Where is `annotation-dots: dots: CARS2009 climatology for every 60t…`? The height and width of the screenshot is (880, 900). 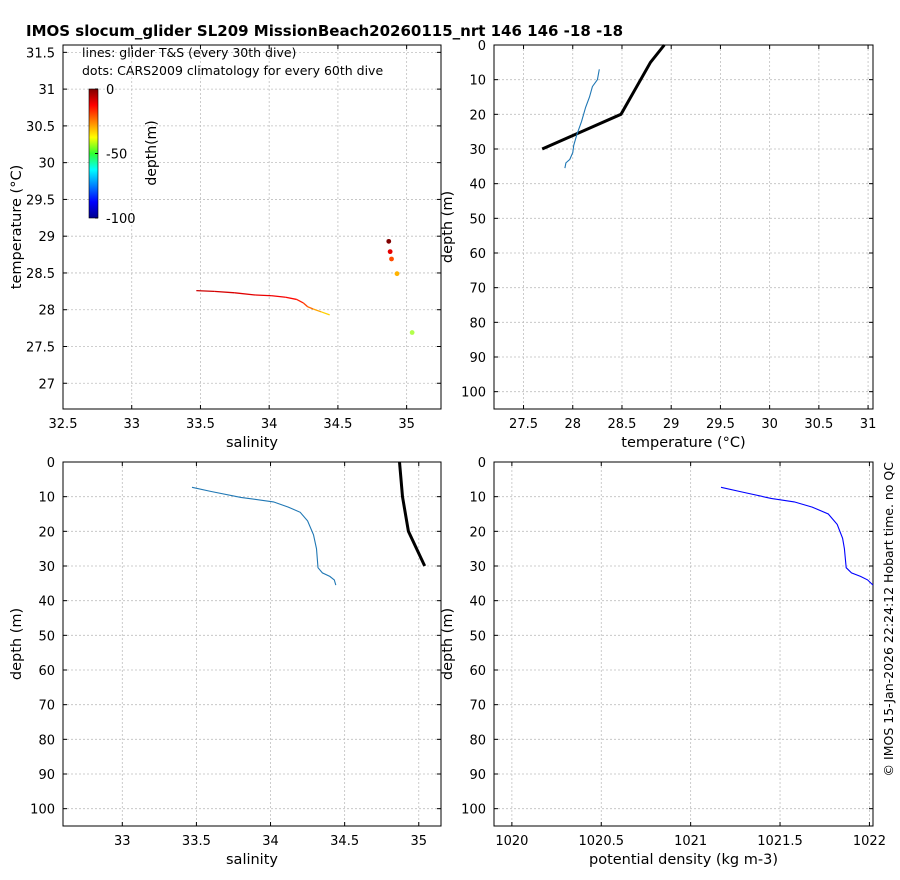
annotation-dots: dots: CARS2009 climatology for every 60t… is located at coordinates (232, 70).